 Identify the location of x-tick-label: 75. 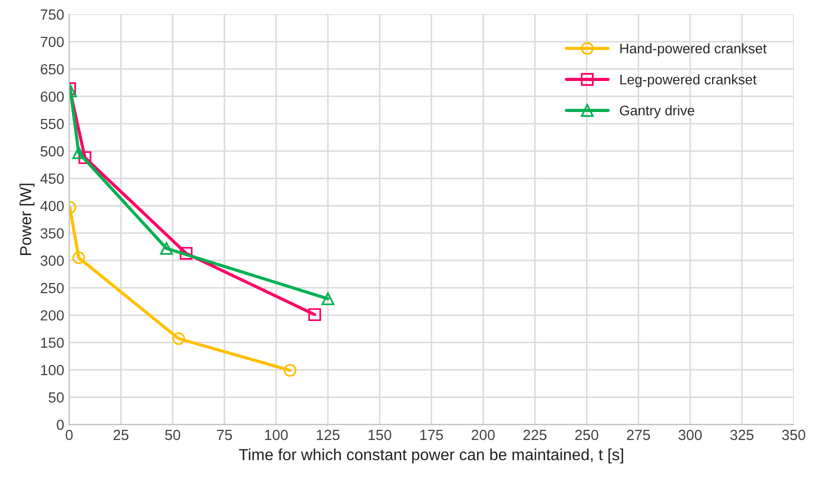
(224, 435).